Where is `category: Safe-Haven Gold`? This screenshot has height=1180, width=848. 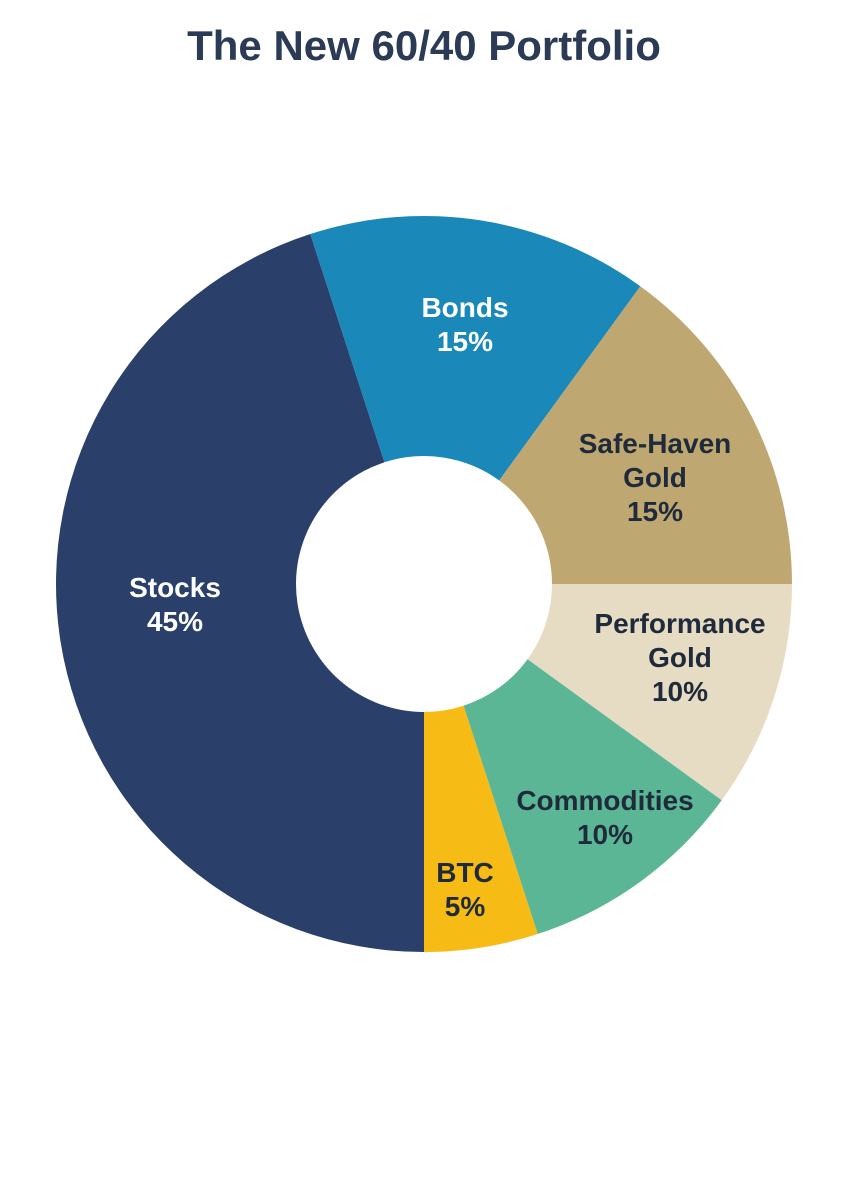 category: Safe-Haven Gold is located at coordinates (655, 460).